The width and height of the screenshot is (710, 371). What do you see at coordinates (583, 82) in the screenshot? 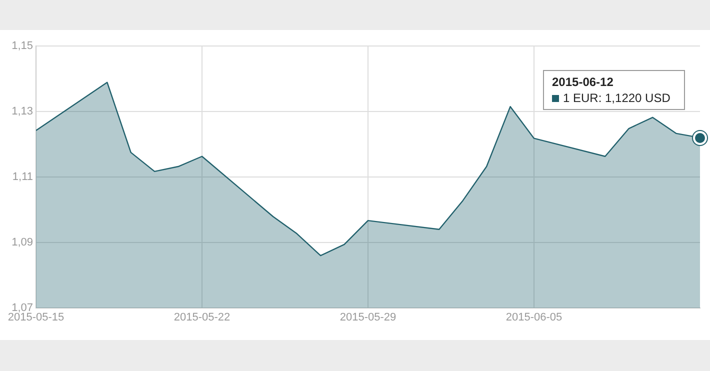
I see `annotation: 2015-06-12` at bounding box center [583, 82].